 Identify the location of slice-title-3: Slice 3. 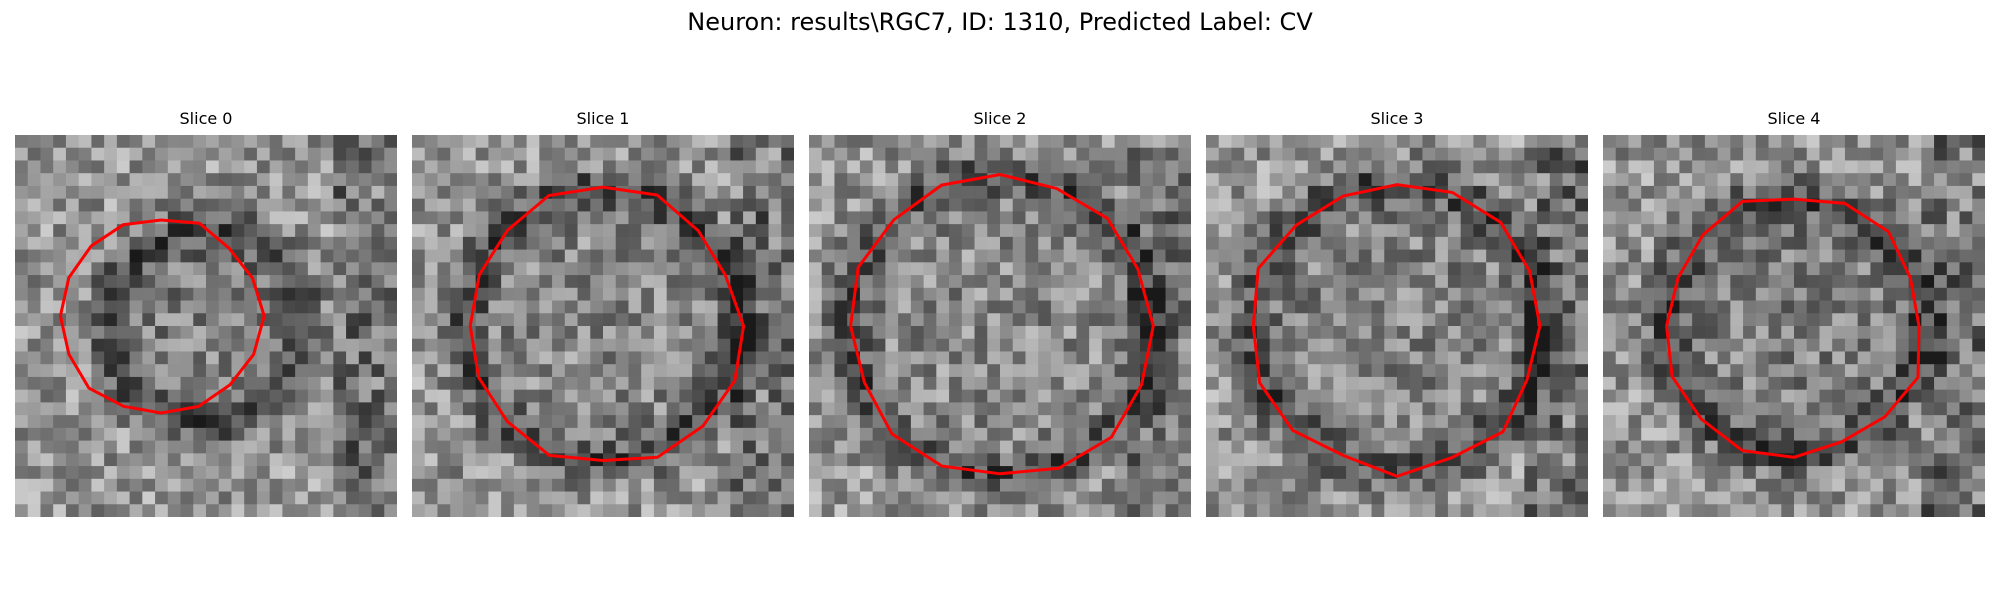
(1397, 118).